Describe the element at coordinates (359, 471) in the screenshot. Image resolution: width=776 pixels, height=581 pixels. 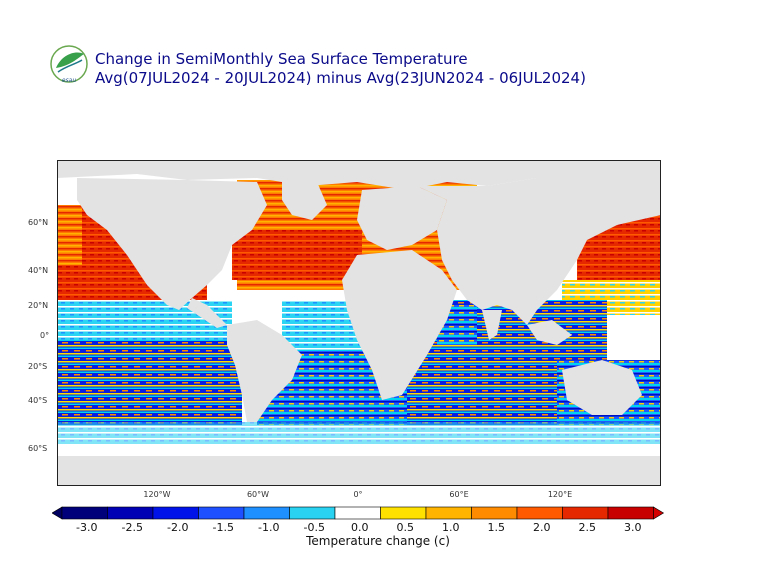
I see `antarctica` at that location.